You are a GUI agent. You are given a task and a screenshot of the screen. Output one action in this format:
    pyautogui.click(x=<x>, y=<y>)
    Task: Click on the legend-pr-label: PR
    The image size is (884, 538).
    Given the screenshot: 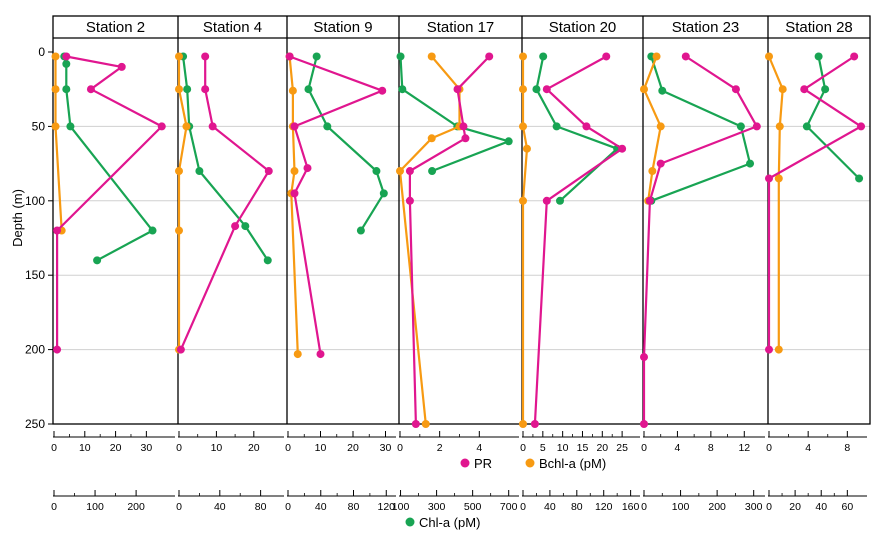 What is the action you would take?
    pyautogui.click(x=483, y=463)
    